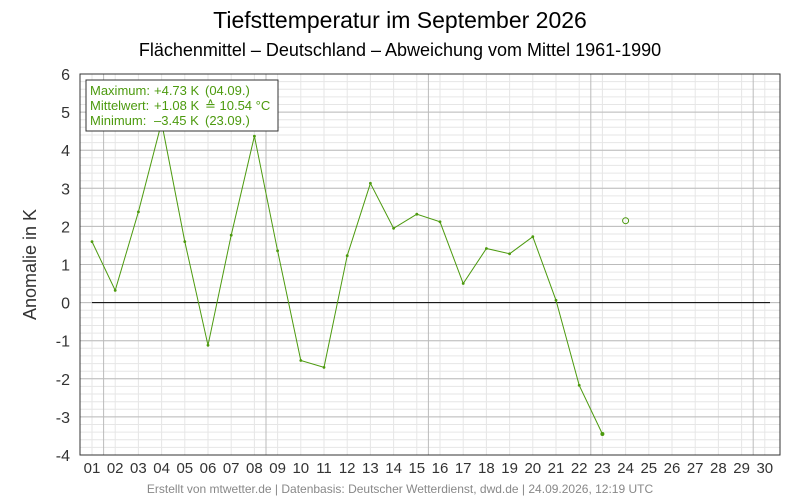 The width and height of the screenshot is (800, 500). I want to click on stat-min-date: (23.09.), so click(227, 120).